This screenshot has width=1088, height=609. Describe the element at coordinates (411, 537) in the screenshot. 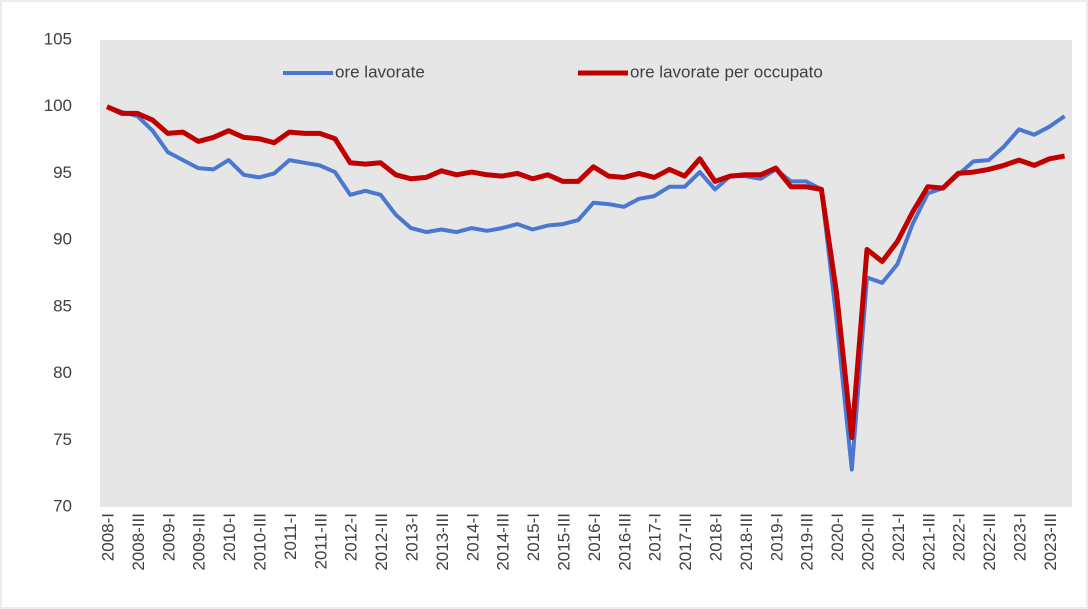

I see `x-tick-label: 2013-I` at that location.